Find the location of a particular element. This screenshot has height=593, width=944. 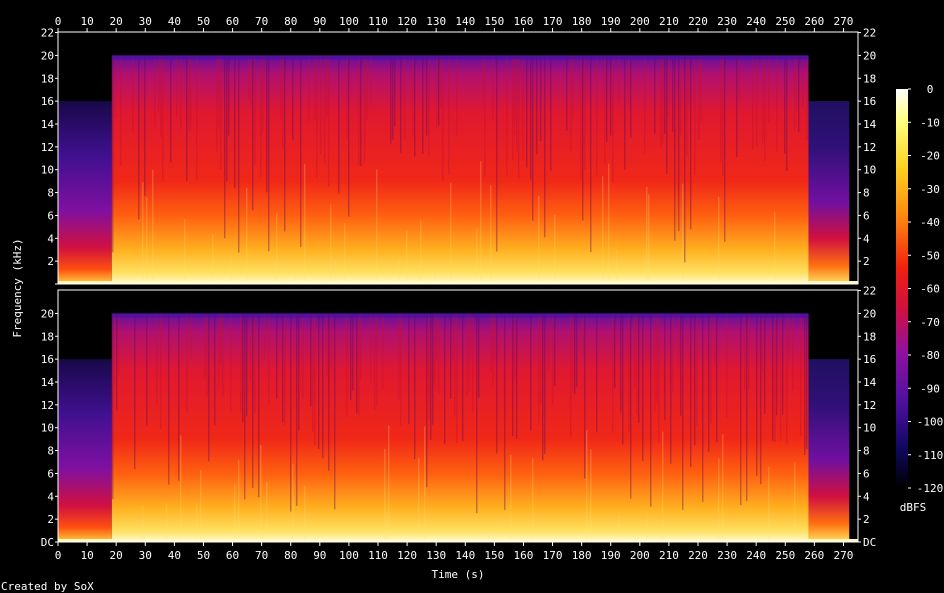

colorbar-tick-label: -40 is located at coordinates (930, 222).